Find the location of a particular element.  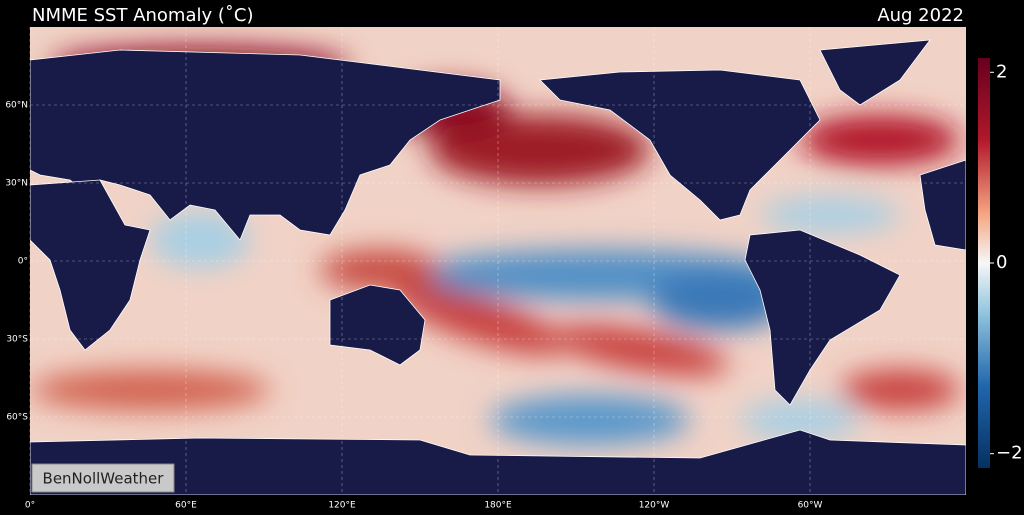

map-date: Aug 2022 is located at coordinates (920, 15).